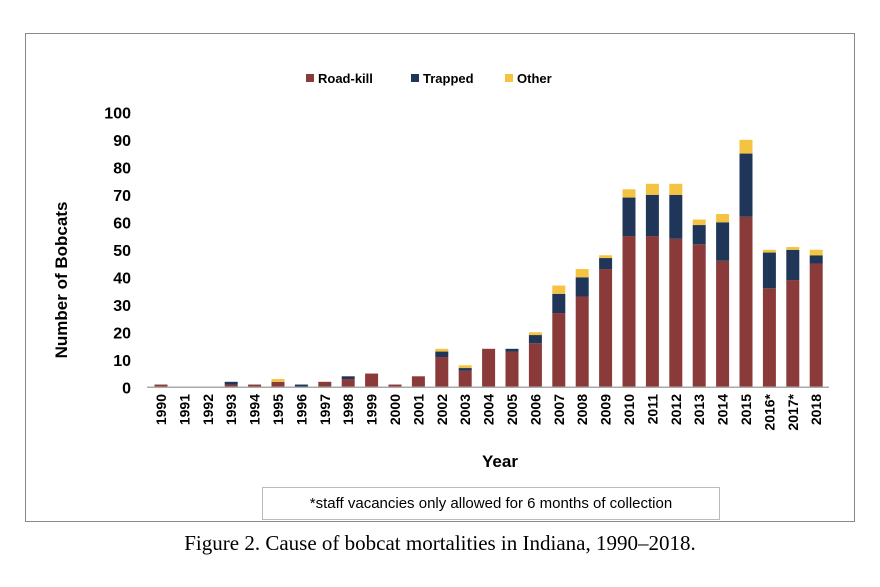 The width and height of the screenshot is (880, 587). I want to click on y-tick-label: 0, so click(126, 388).